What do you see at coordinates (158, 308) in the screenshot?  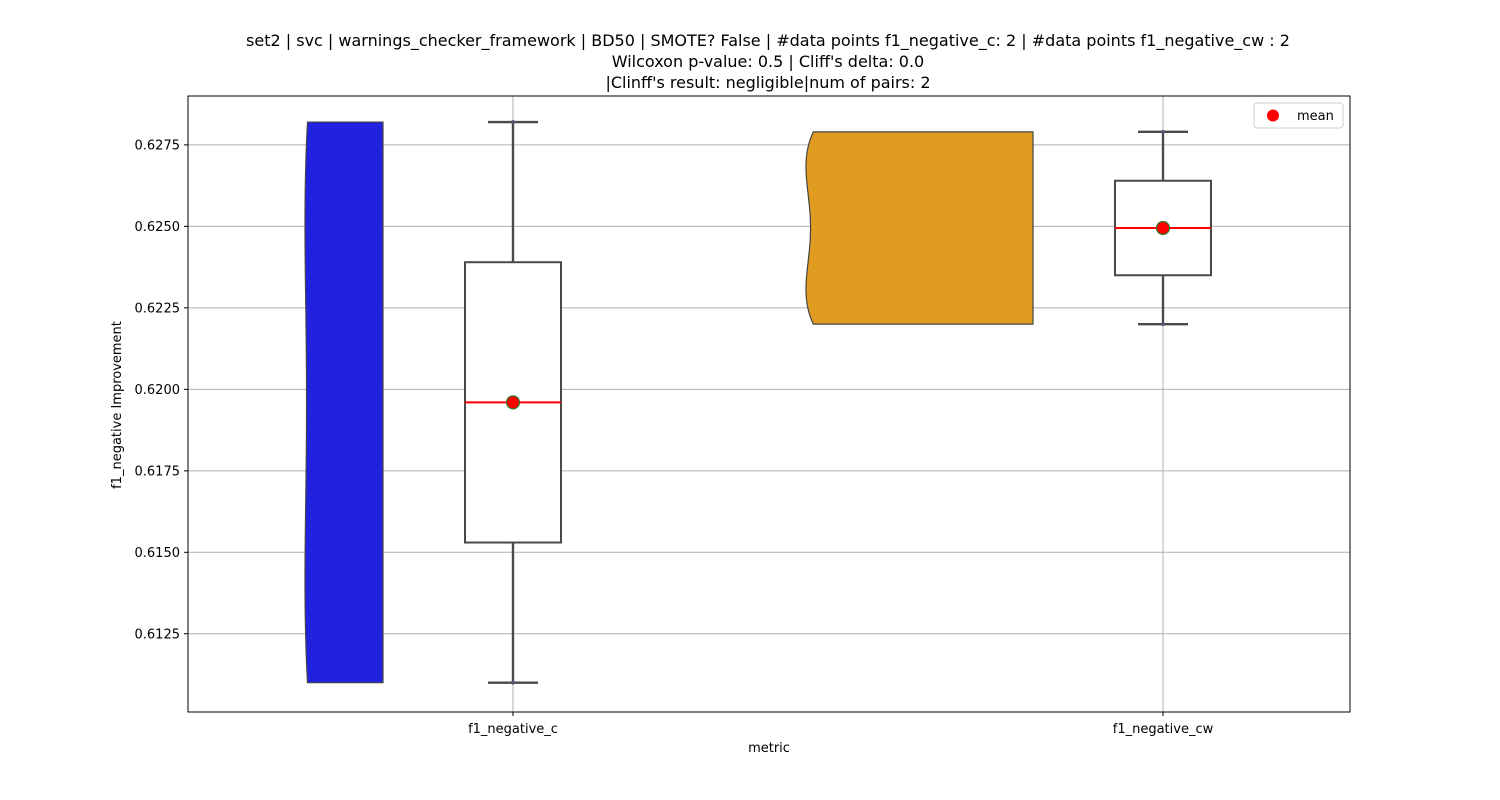 I see `y-tick-label: 0.6225` at bounding box center [158, 308].